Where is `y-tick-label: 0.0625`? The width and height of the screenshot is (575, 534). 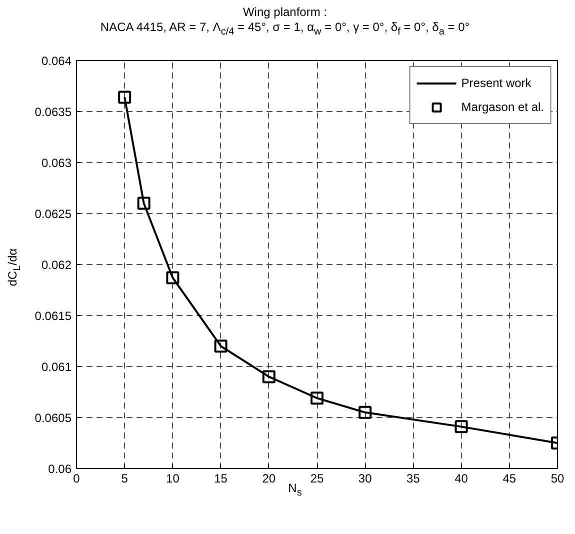 y-tick-label: 0.0625 is located at coordinates (53, 214).